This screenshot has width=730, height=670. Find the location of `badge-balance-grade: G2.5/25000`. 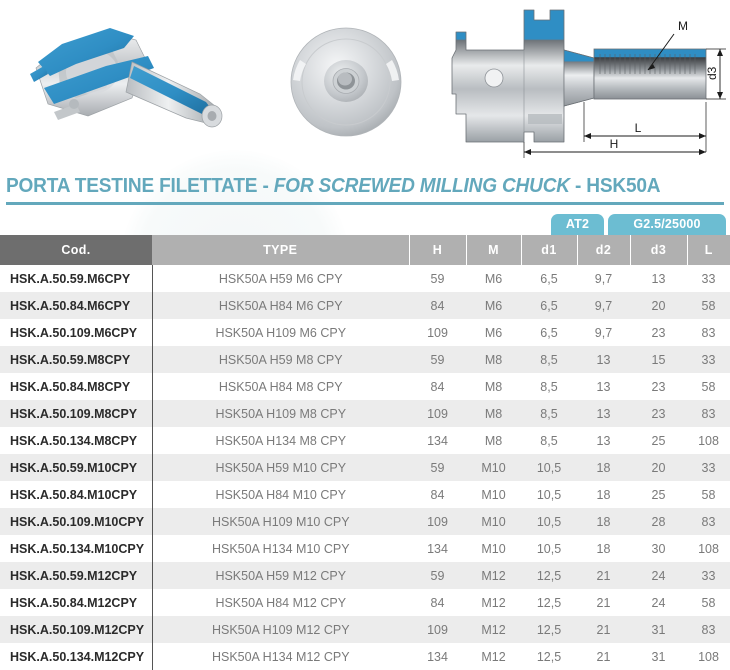

badge-balance-grade: G2.5/25000 is located at coordinates (667, 224).